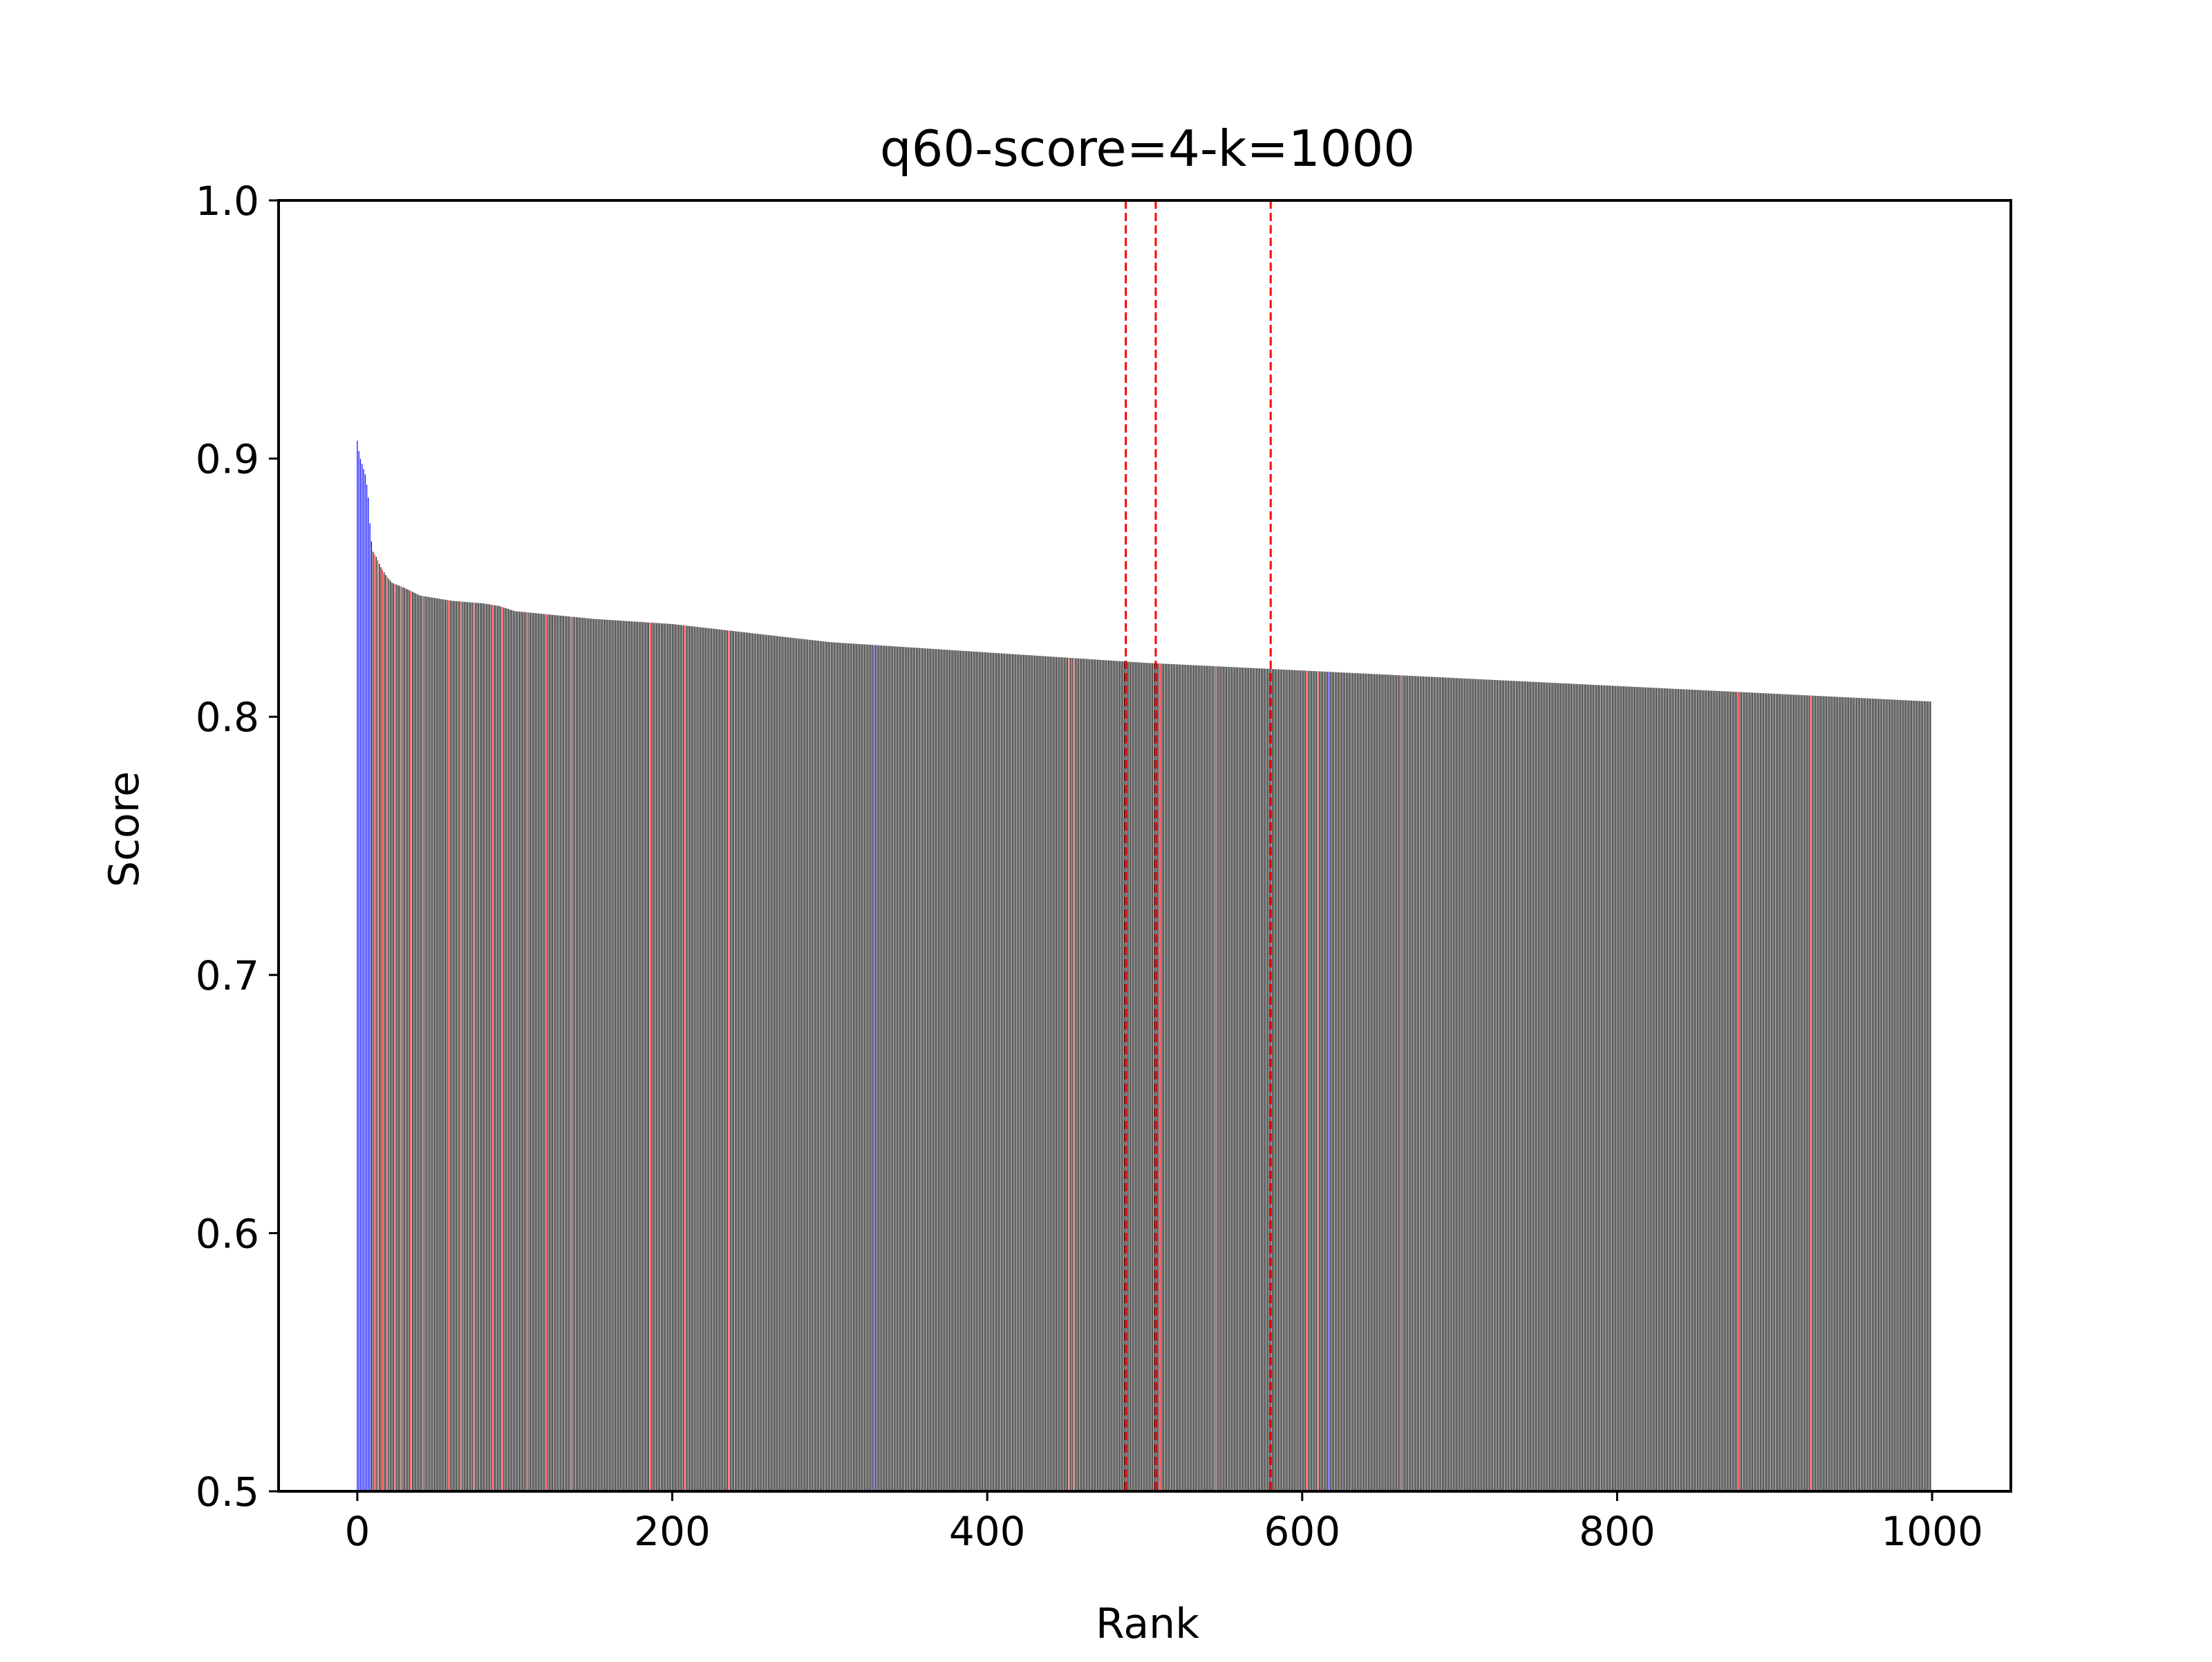 The image size is (2212, 1662). What do you see at coordinates (228, 1492) in the screenshot?
I see `y-tick-label: 0.5` at bounding box center [228, 1492].